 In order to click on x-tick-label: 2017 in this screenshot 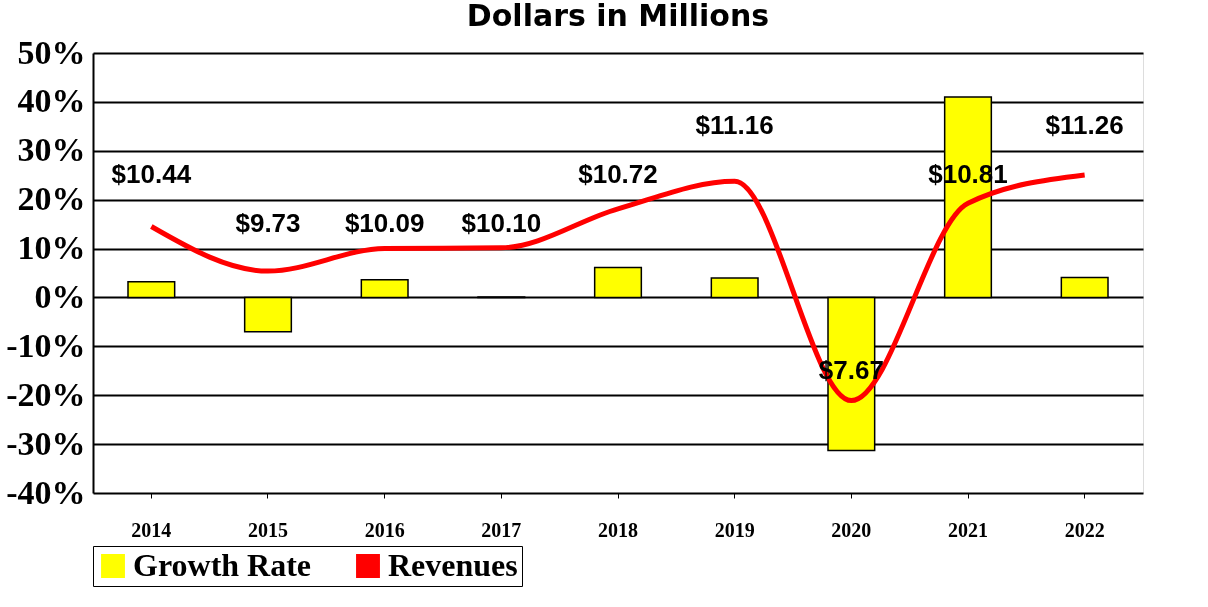, I will do `click(501, 529)`.